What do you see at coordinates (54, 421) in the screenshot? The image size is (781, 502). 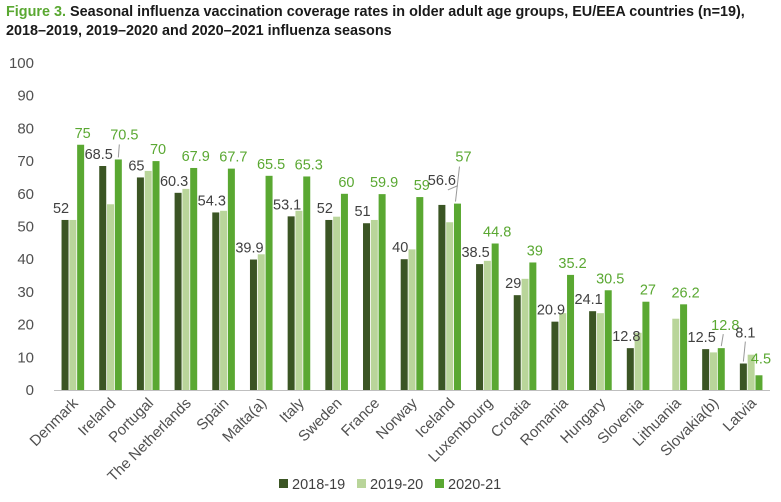 I see `category-label: Denmark` at bounding box center [54, 421].